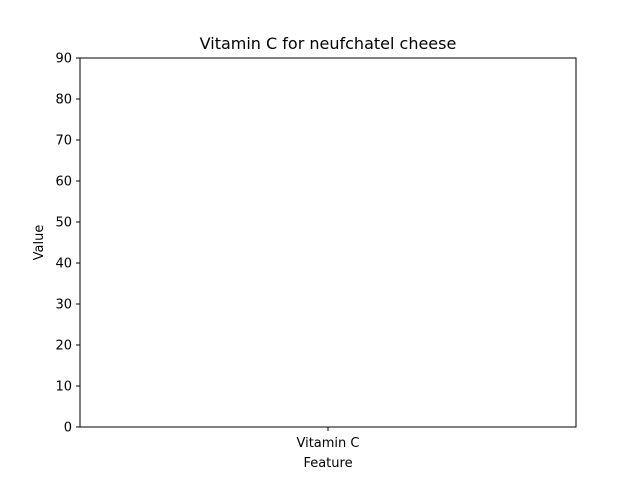 Image resolution: width=640 pixels, height=480 pixels. Describe the element at coordinates (63, 305) in the screenshot. I see `y-tick-label: 30` at that location.